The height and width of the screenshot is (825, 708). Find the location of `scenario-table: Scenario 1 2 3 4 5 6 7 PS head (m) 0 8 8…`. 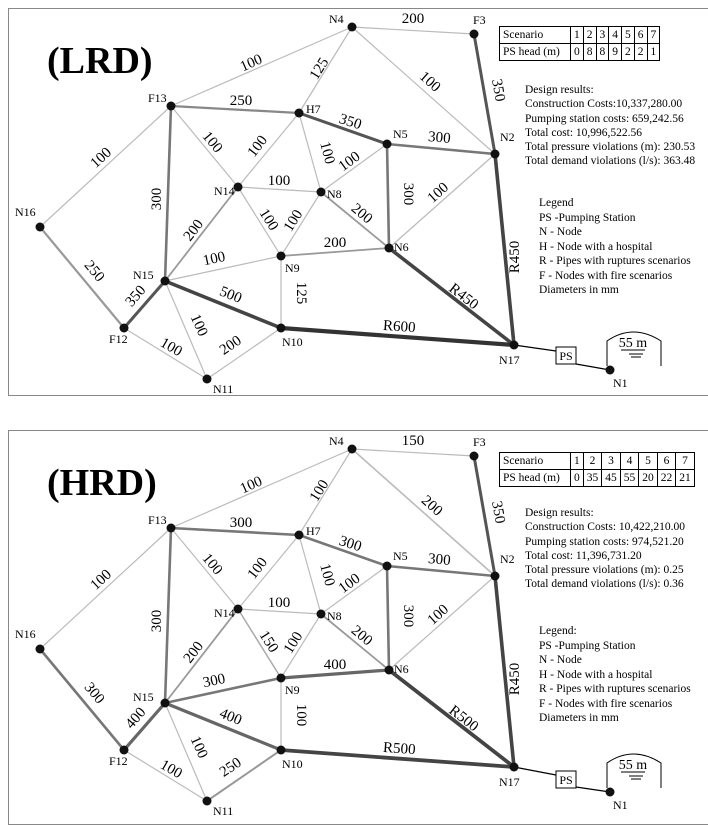

scenario-table: Scenario 1 2 3 4 5 6 7 PS head (m) 0 8 8… is located at coordinates (580, 43).